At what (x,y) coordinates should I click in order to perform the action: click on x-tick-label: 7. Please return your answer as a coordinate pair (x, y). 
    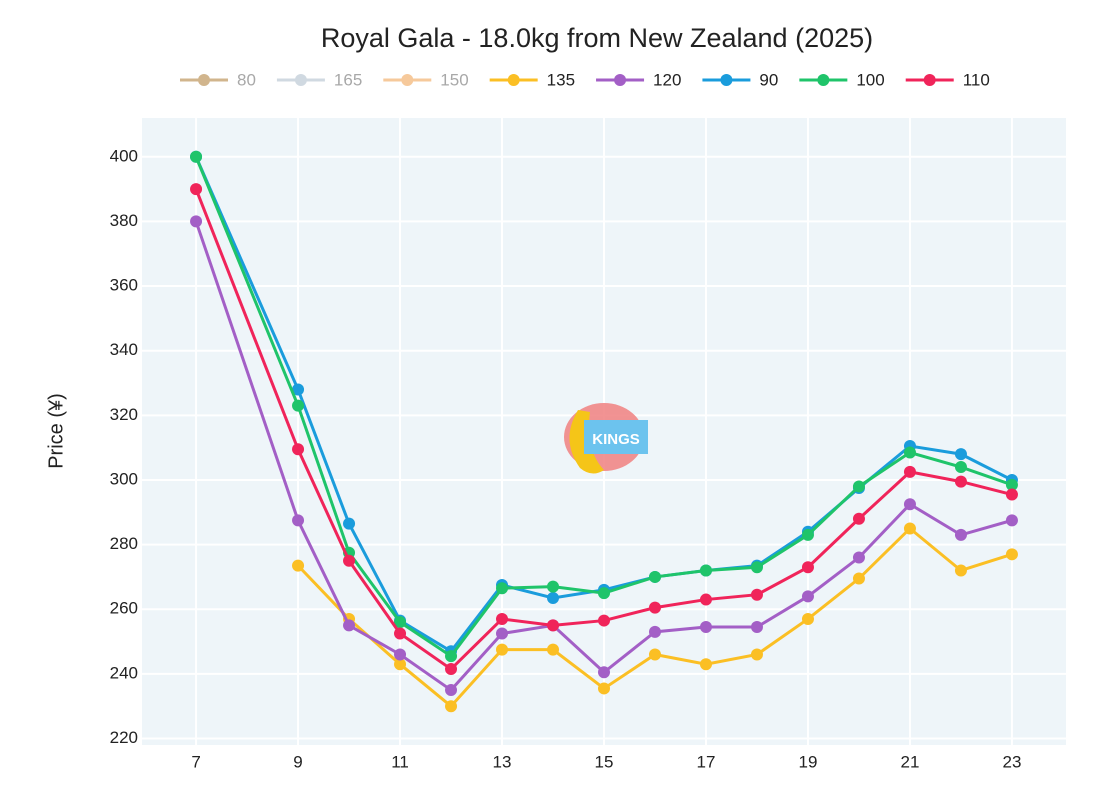
    Looking at the image, I should click on (195, 761).